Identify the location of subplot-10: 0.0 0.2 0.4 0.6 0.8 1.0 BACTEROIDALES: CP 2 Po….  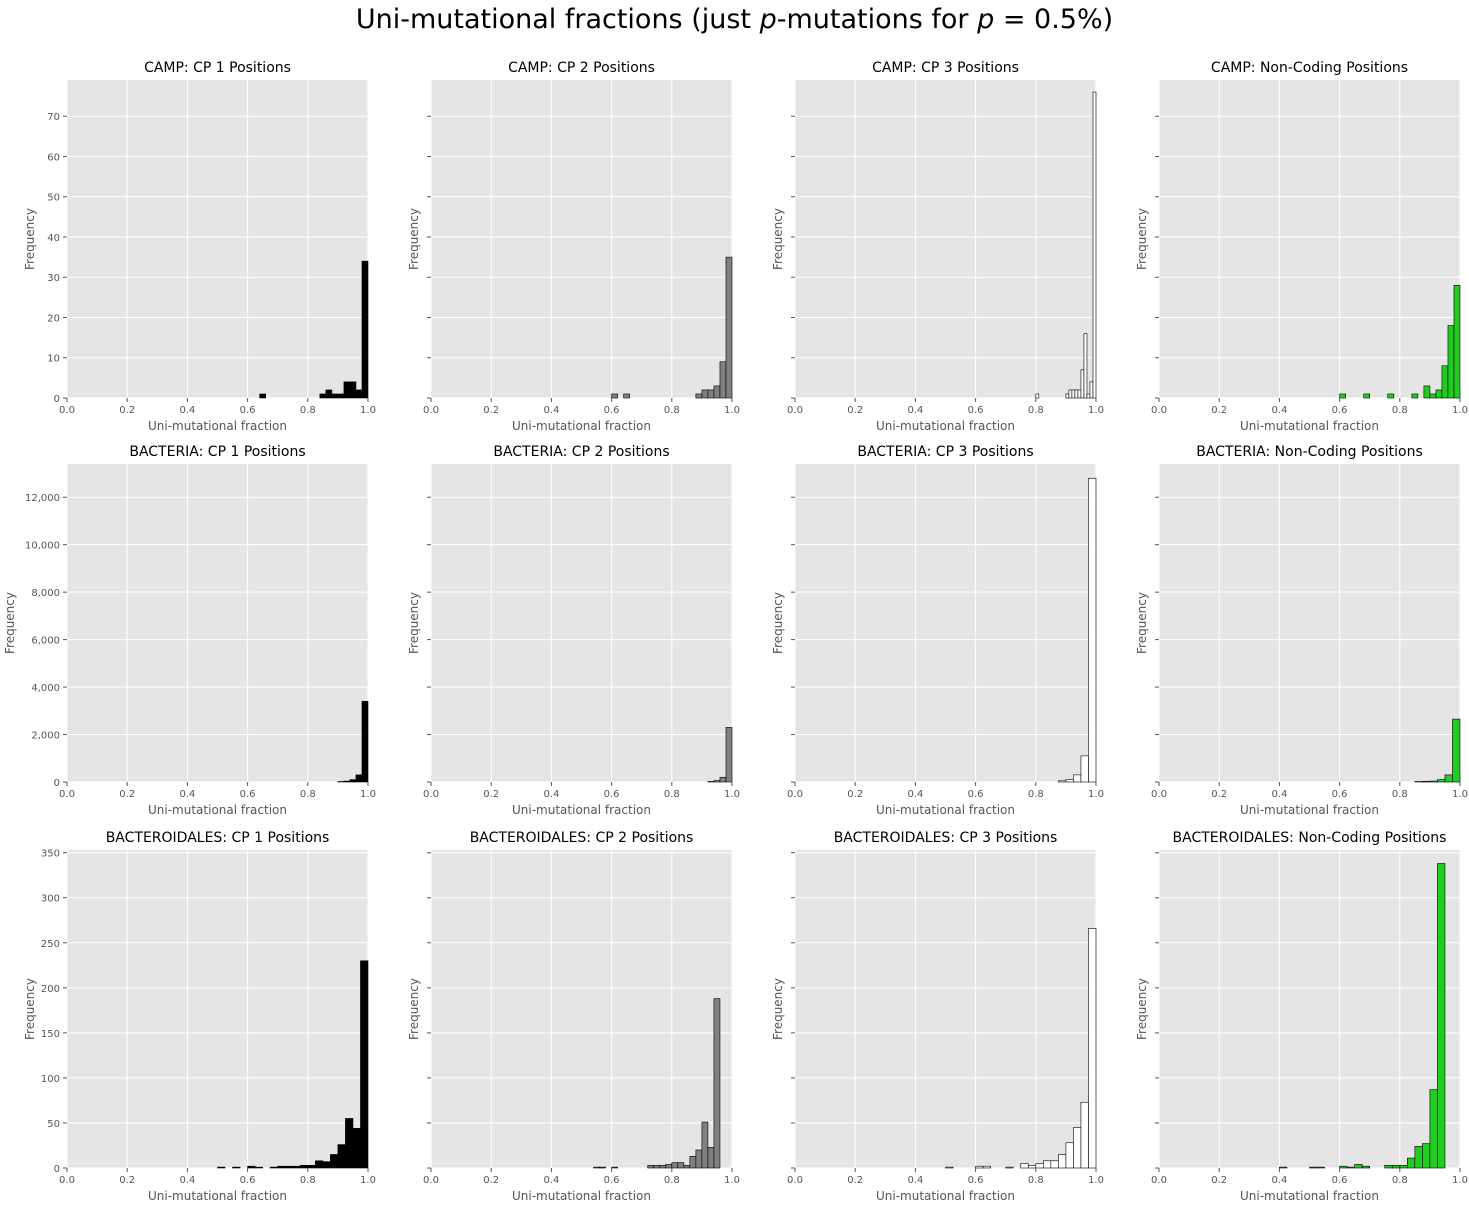
(573, 1016).